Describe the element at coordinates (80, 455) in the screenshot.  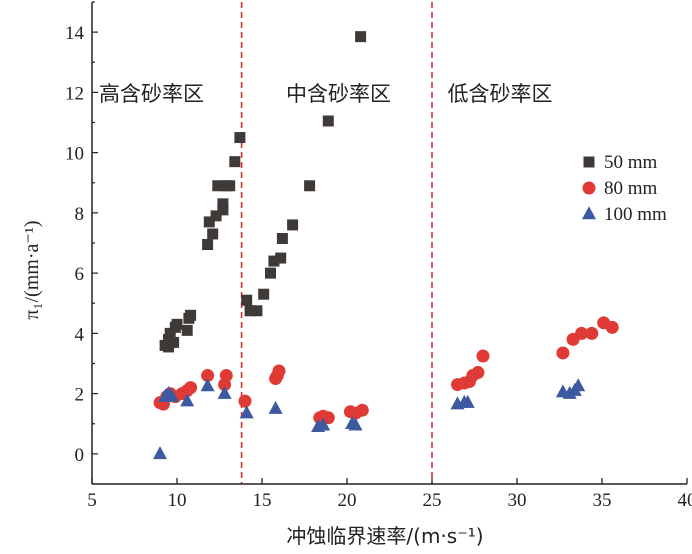
I see `y-tick-label: 0` at that location.